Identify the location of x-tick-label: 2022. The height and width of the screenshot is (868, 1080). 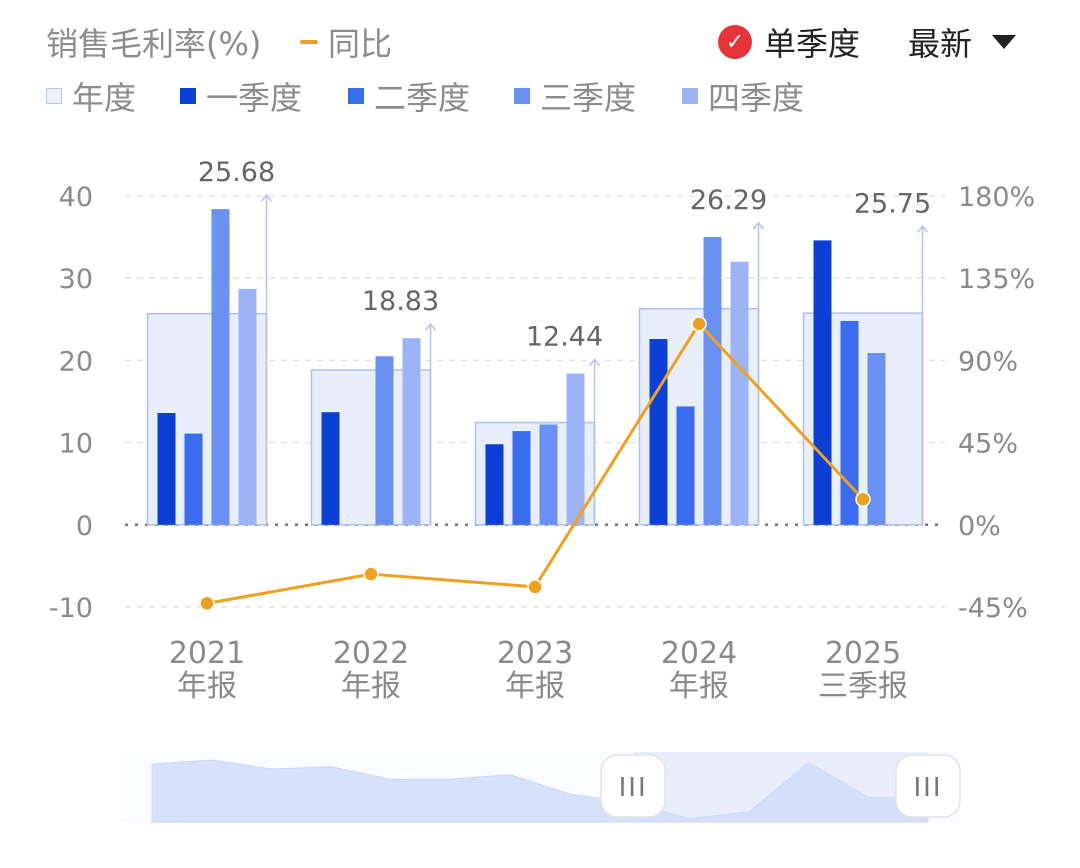
(371, 653).